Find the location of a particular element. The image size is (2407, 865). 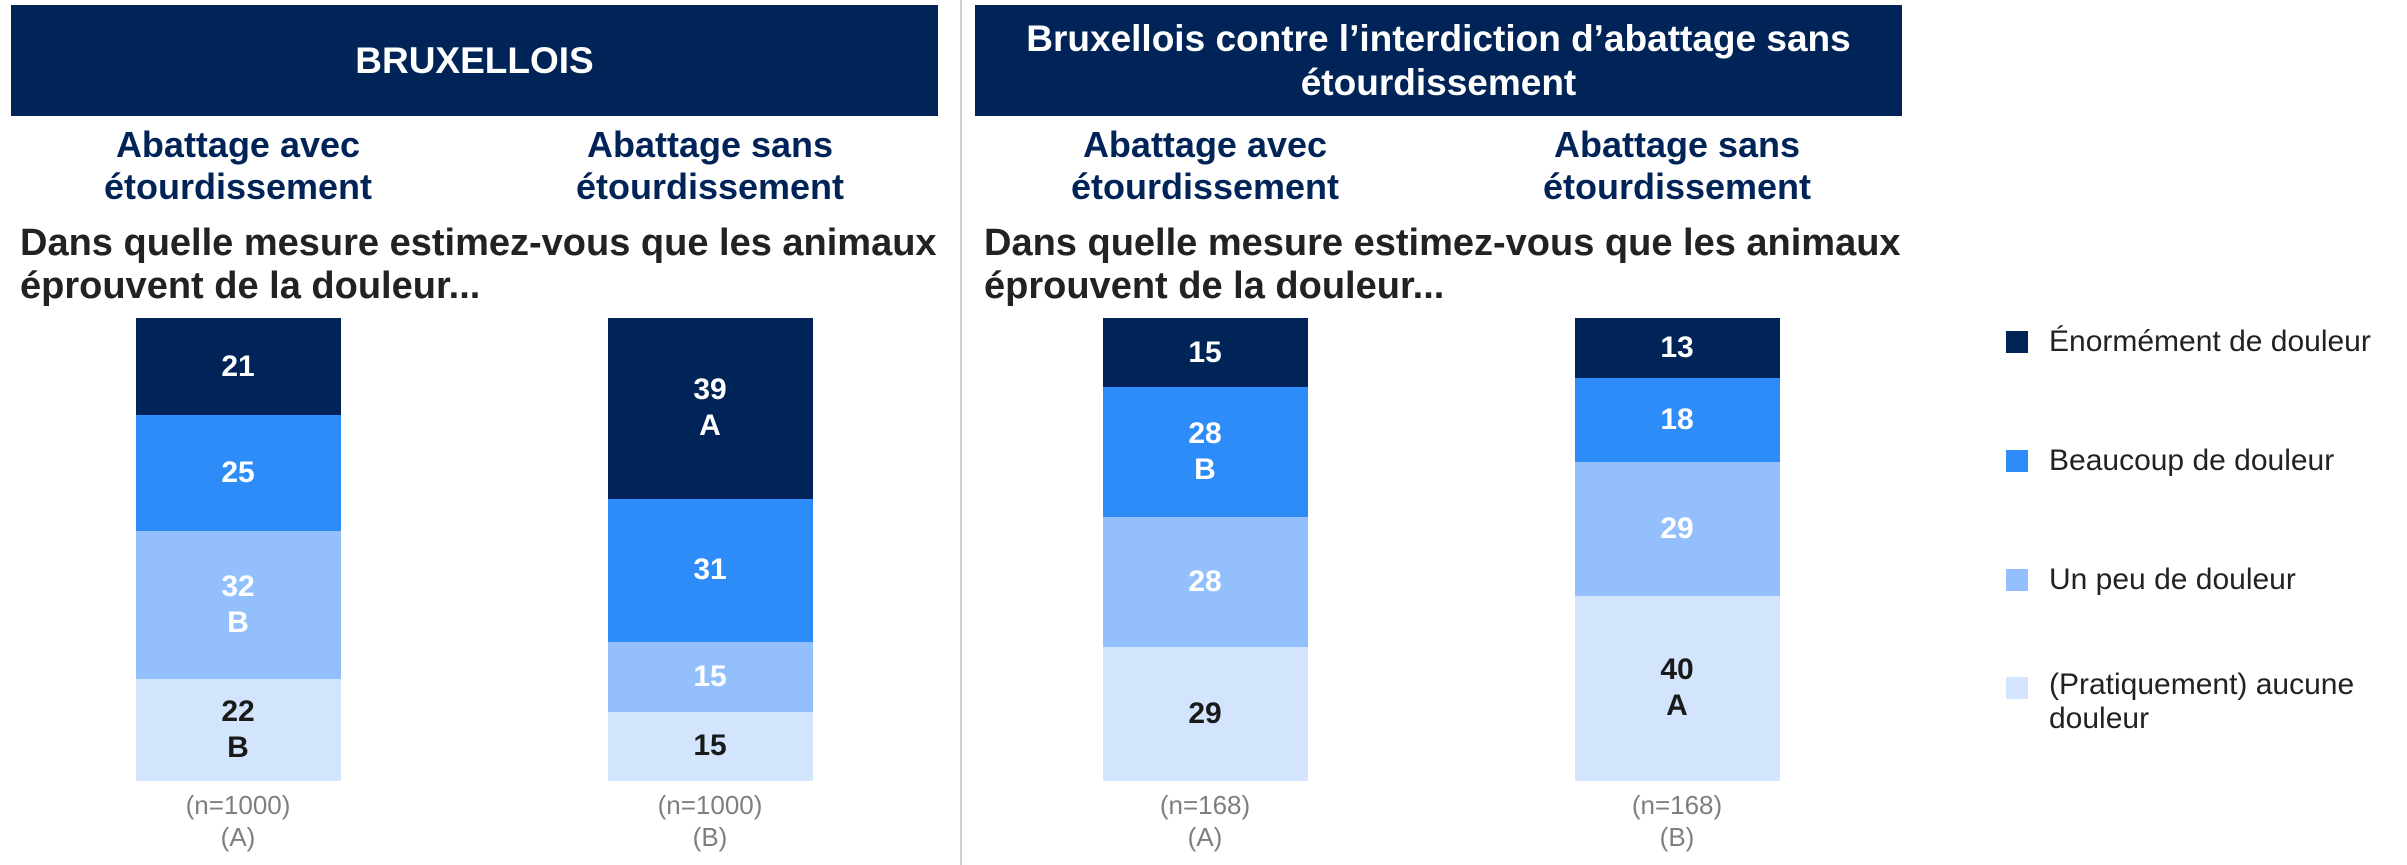

legend-label: Un peu de douleur is located at coordinates (2172, 579).